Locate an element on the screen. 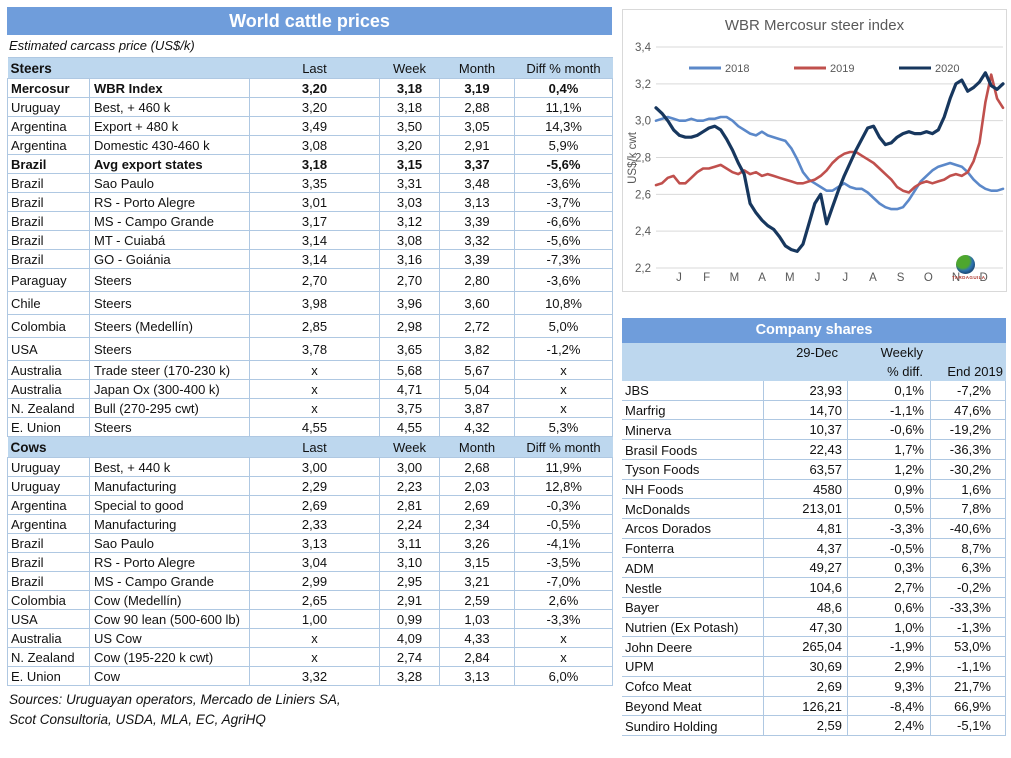 The height and width of the screenshot is (758, 1011). cell-month: 3,87 is located at coordinates (477, 408).